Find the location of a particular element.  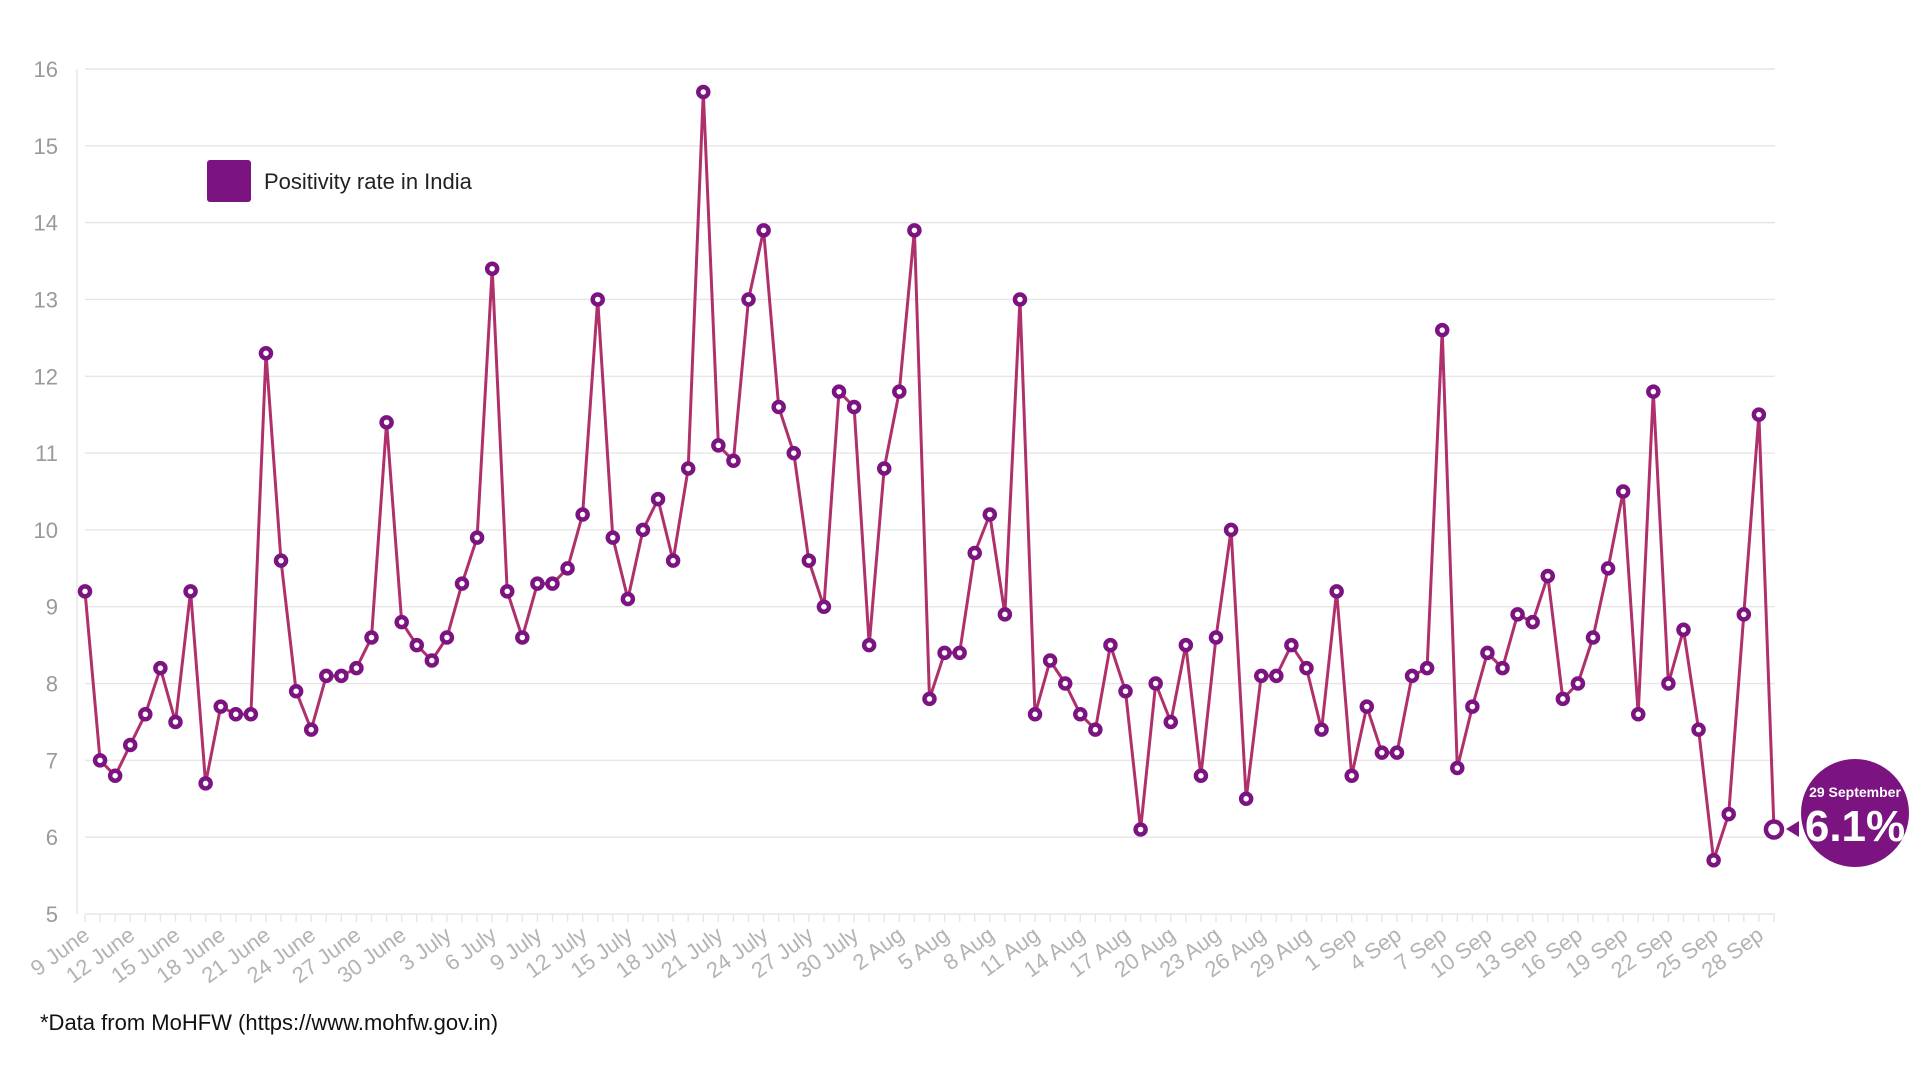

y-tick-label: 15 is located at coordinates (46, 146).